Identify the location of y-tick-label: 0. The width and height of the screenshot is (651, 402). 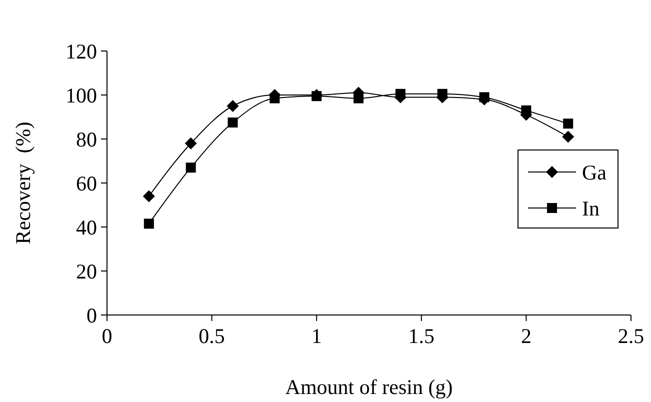
(91, 315).